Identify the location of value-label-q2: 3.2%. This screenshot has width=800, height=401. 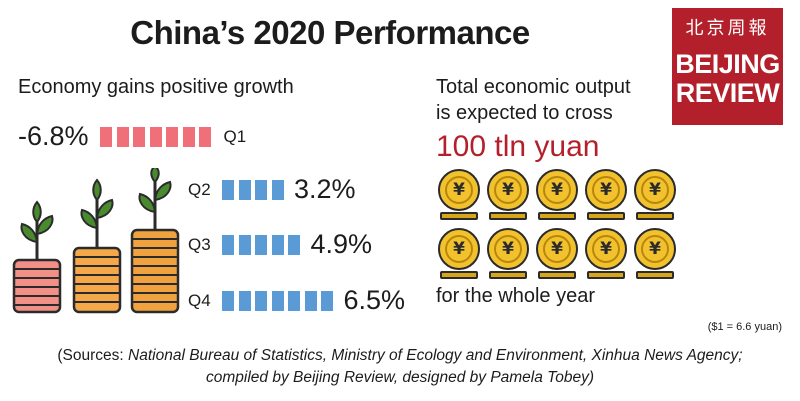
(325, 189).